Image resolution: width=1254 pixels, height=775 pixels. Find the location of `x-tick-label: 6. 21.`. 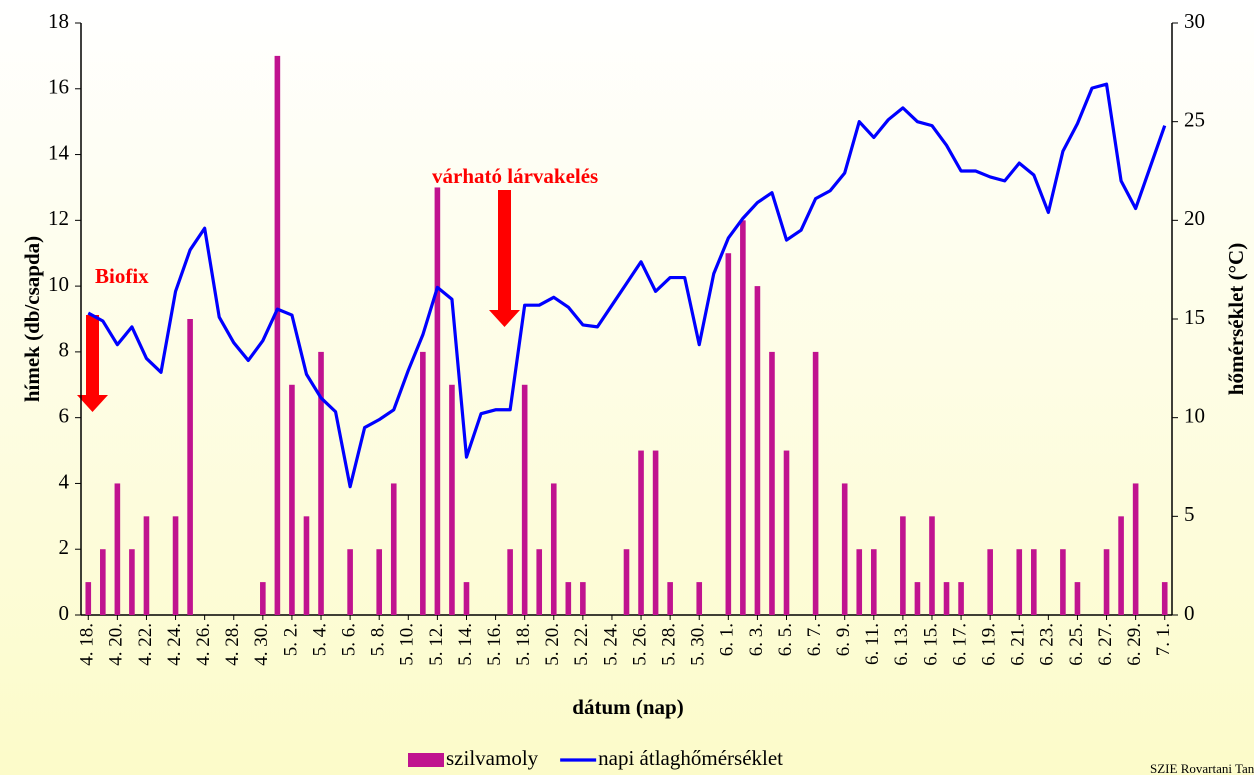

x-tick-label: 6. 21. is located at coordinates (1018, 644).